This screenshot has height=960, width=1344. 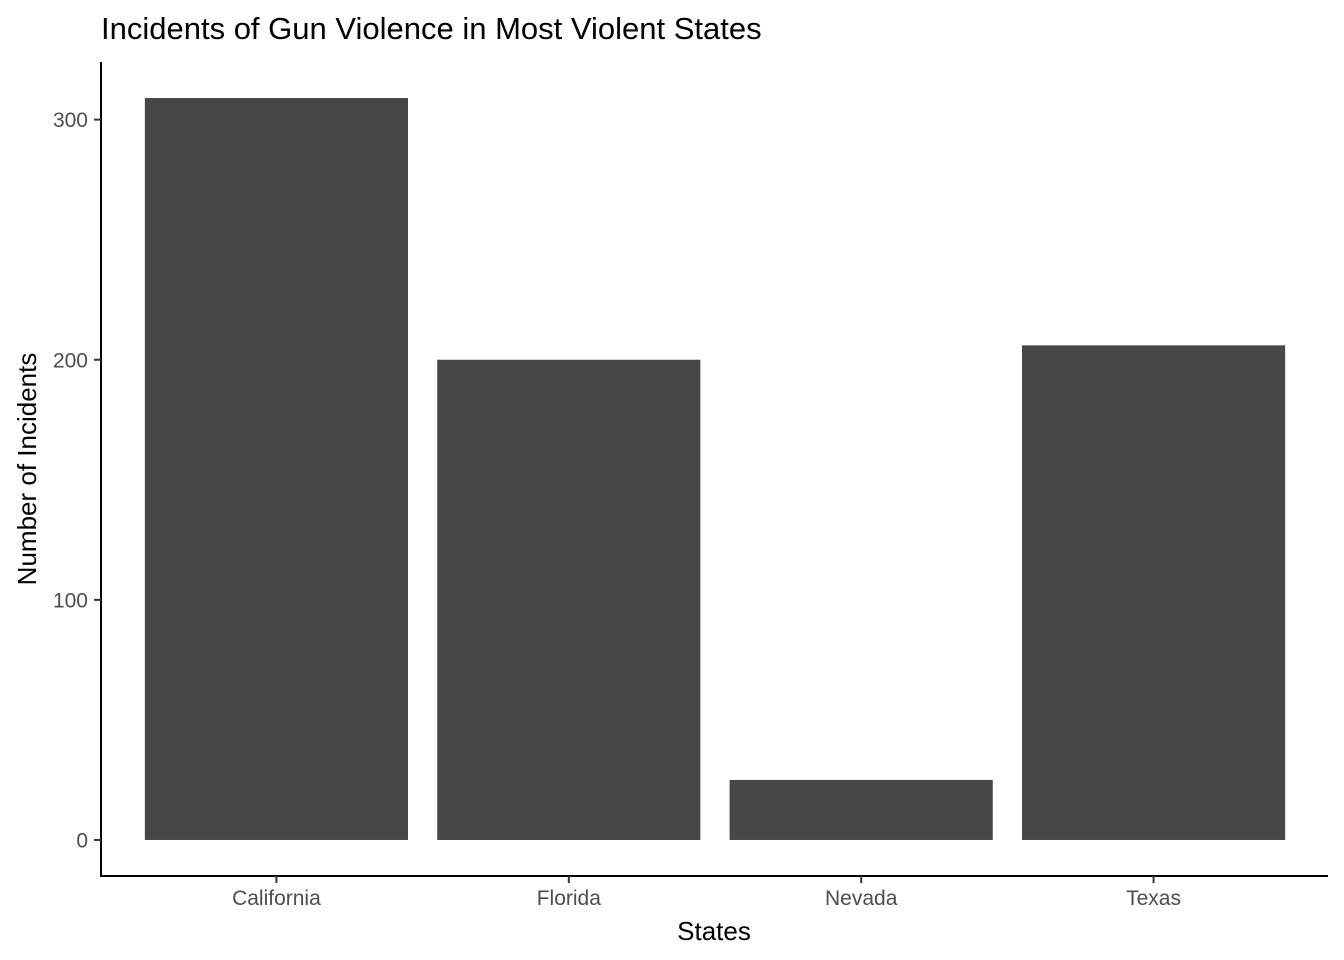 I want to click on y-axis-ticks: 0 100 200 300, so click(x=77, y=480).